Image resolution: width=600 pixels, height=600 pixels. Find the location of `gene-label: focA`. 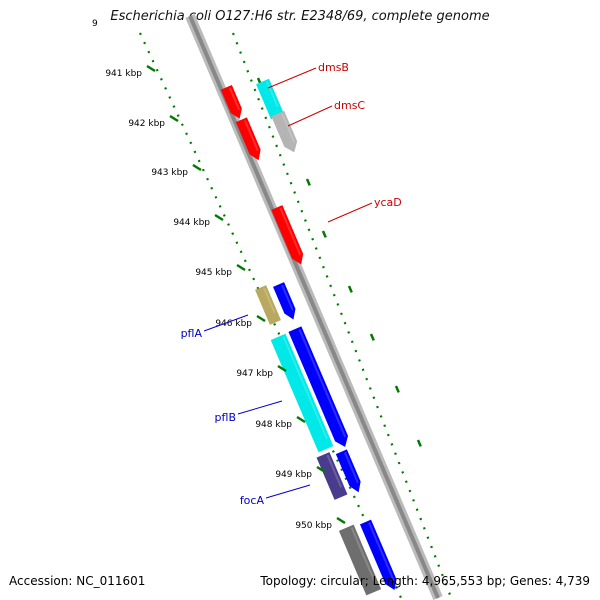

gene-label: focA is located at coordinates (252, 500).